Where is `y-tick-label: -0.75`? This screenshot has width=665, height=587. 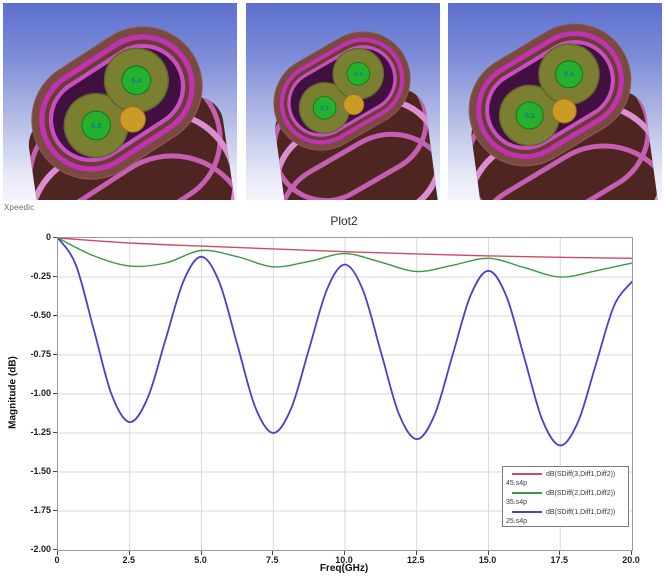
y-tick-label: -0.75 is located at coordinates (40, 354).